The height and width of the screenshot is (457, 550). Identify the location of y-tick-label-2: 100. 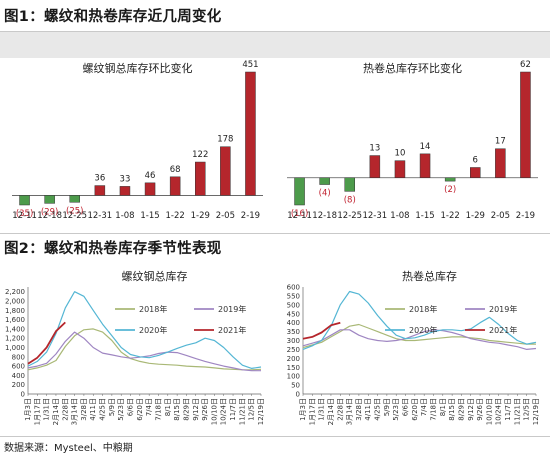
(293, 377).